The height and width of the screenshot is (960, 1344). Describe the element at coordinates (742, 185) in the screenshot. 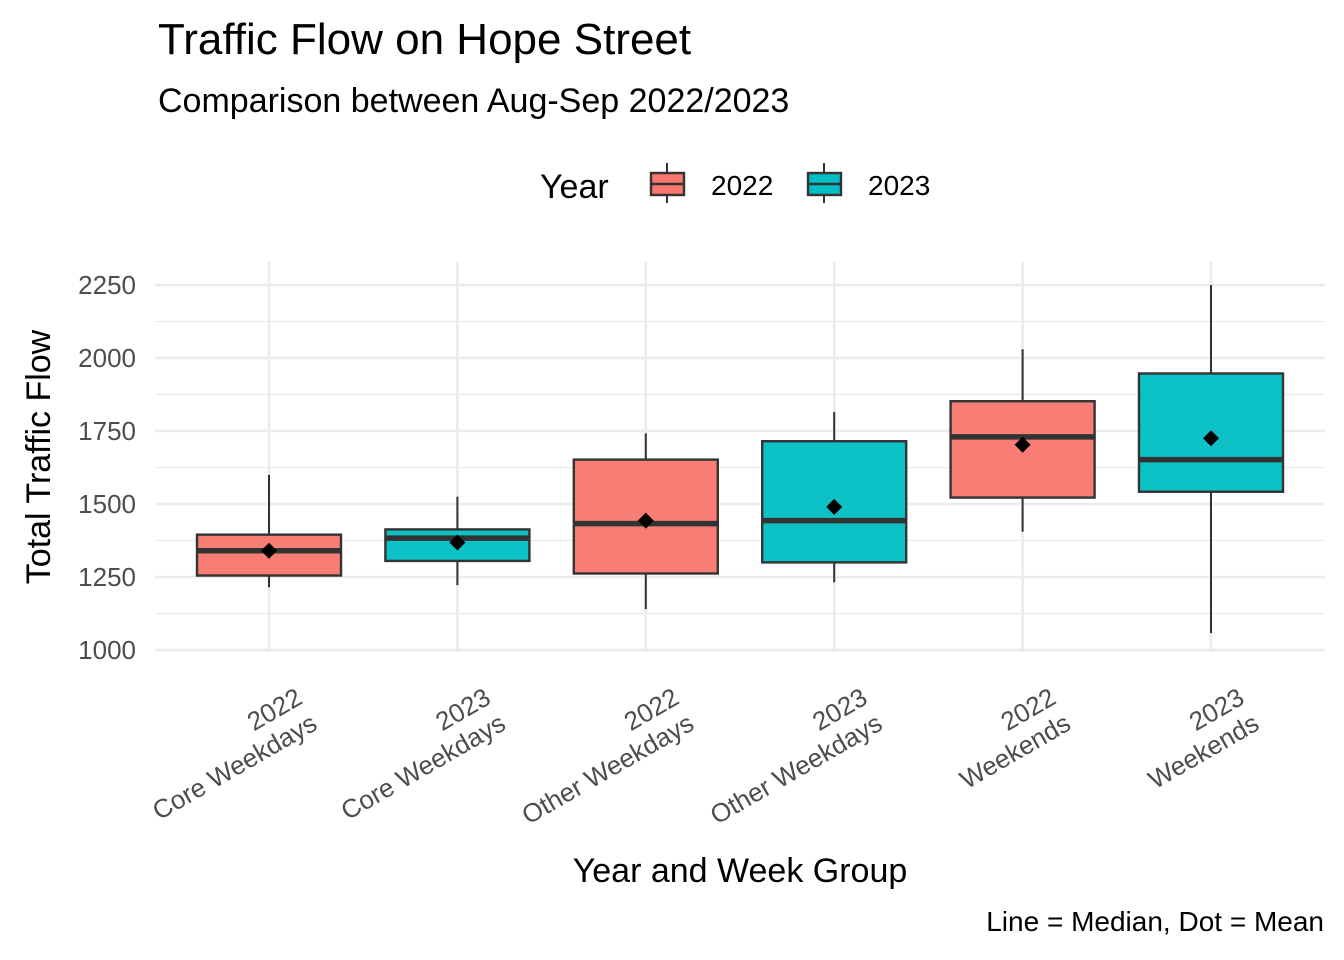

I see `legend-label: 2022` at that location.